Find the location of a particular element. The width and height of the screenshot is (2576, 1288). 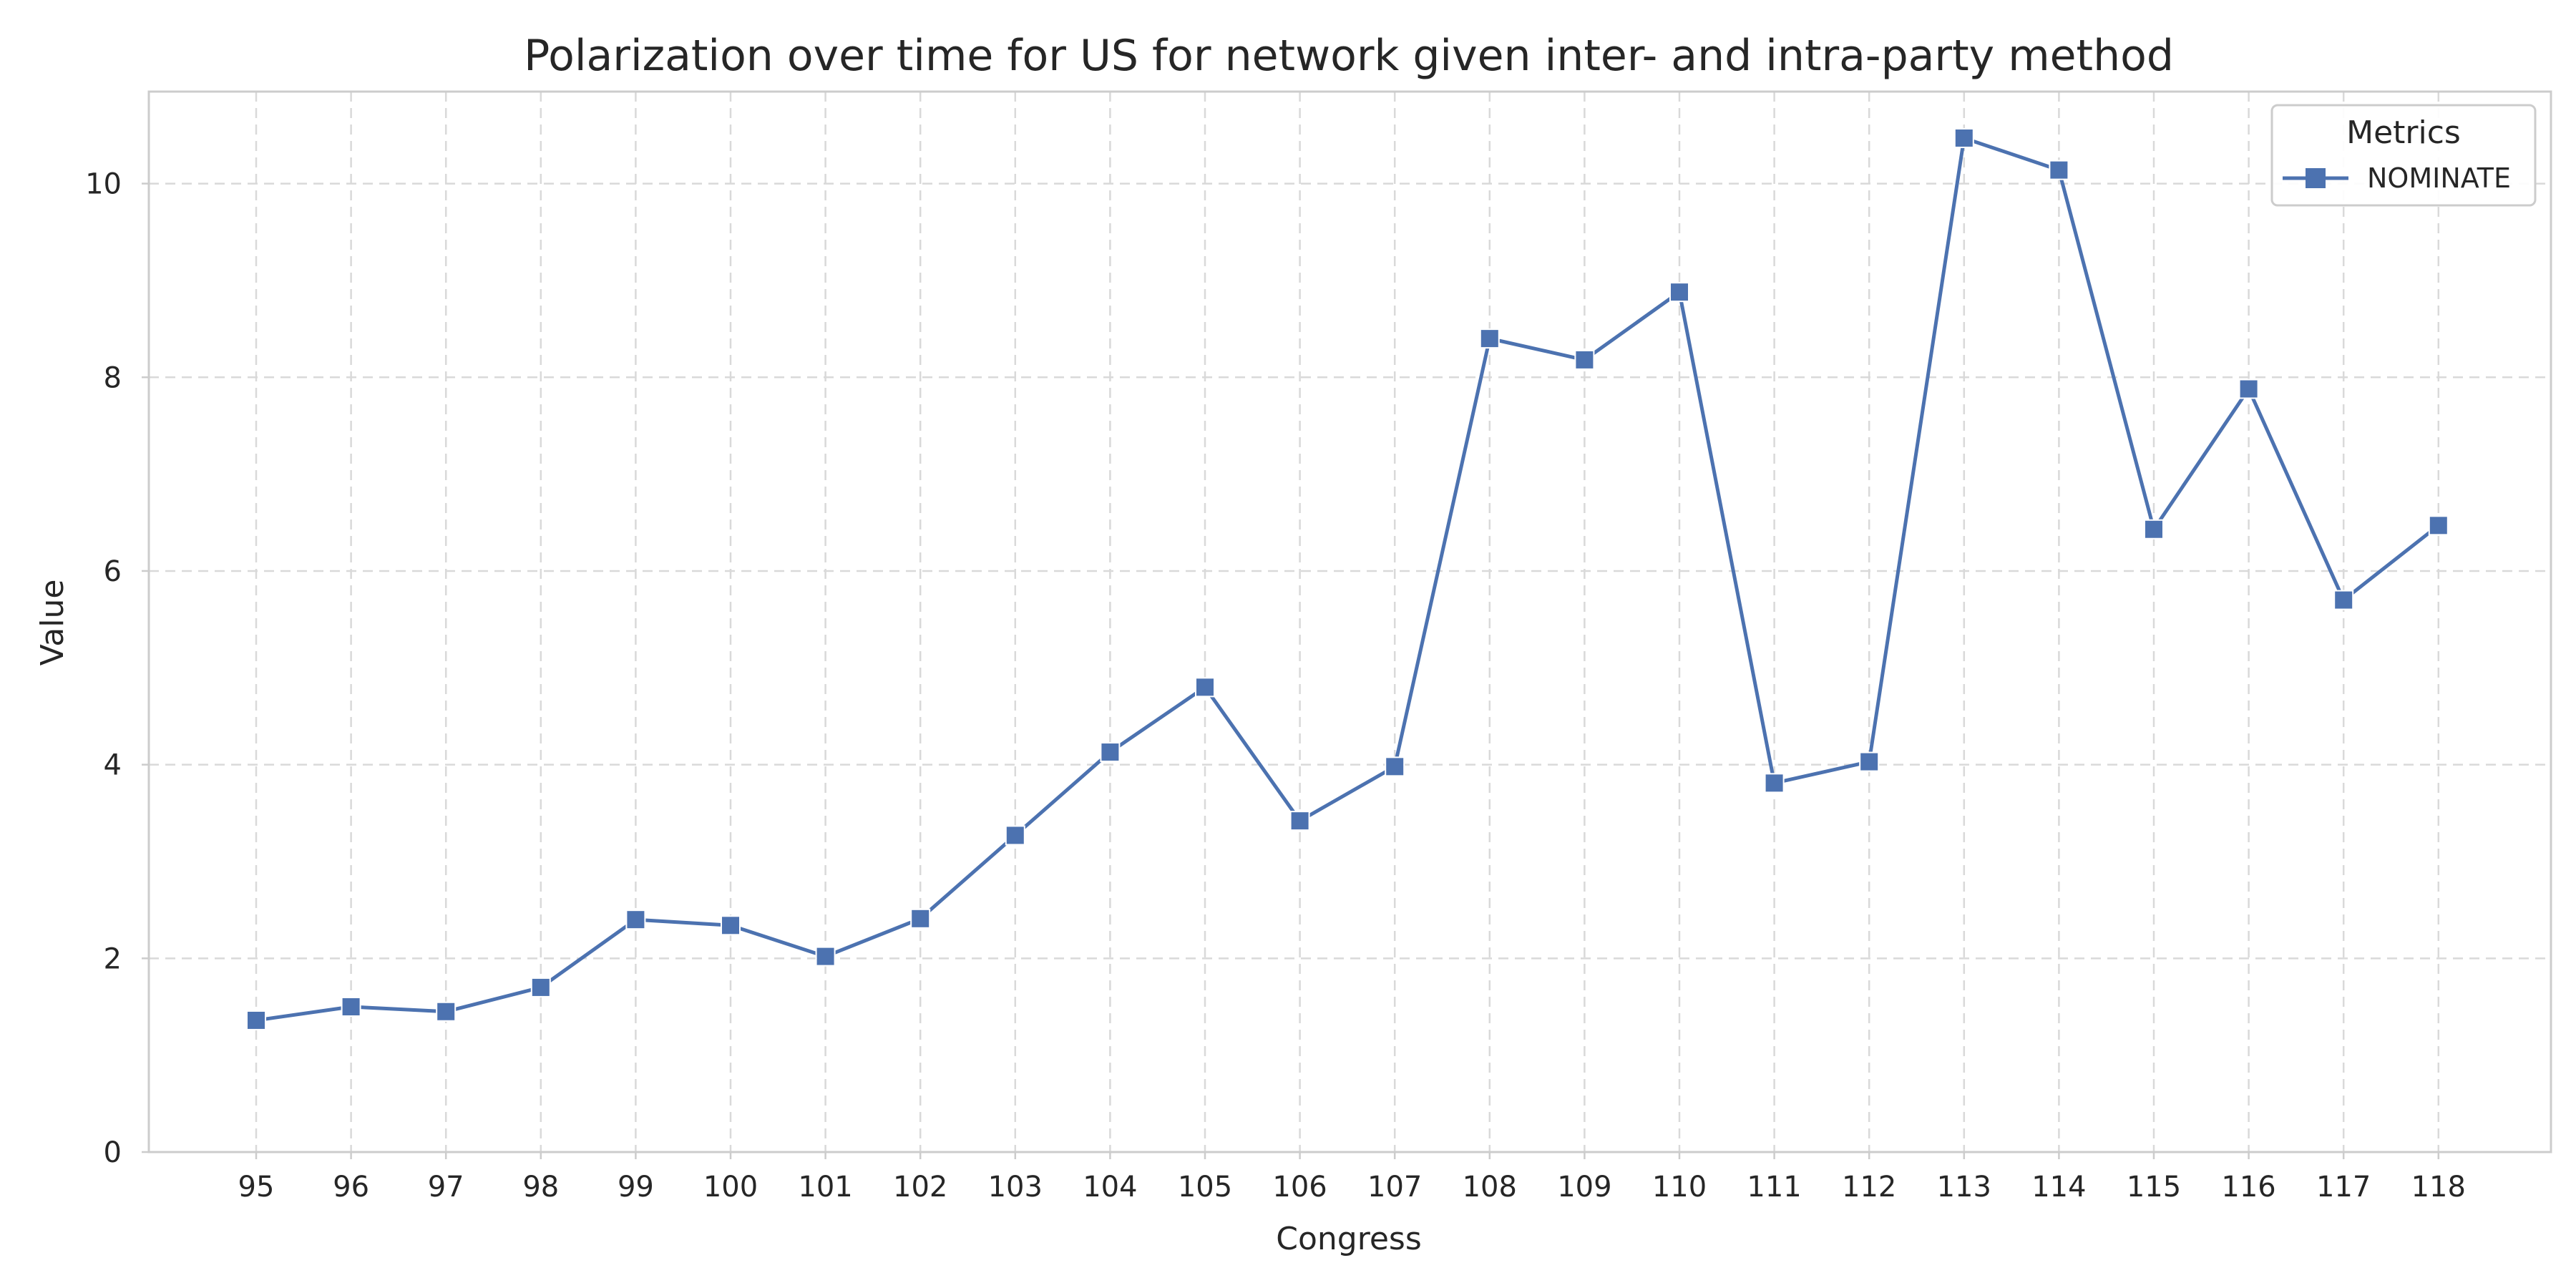

x-tick-label: 114 is located at coordinates (2058, 1187).